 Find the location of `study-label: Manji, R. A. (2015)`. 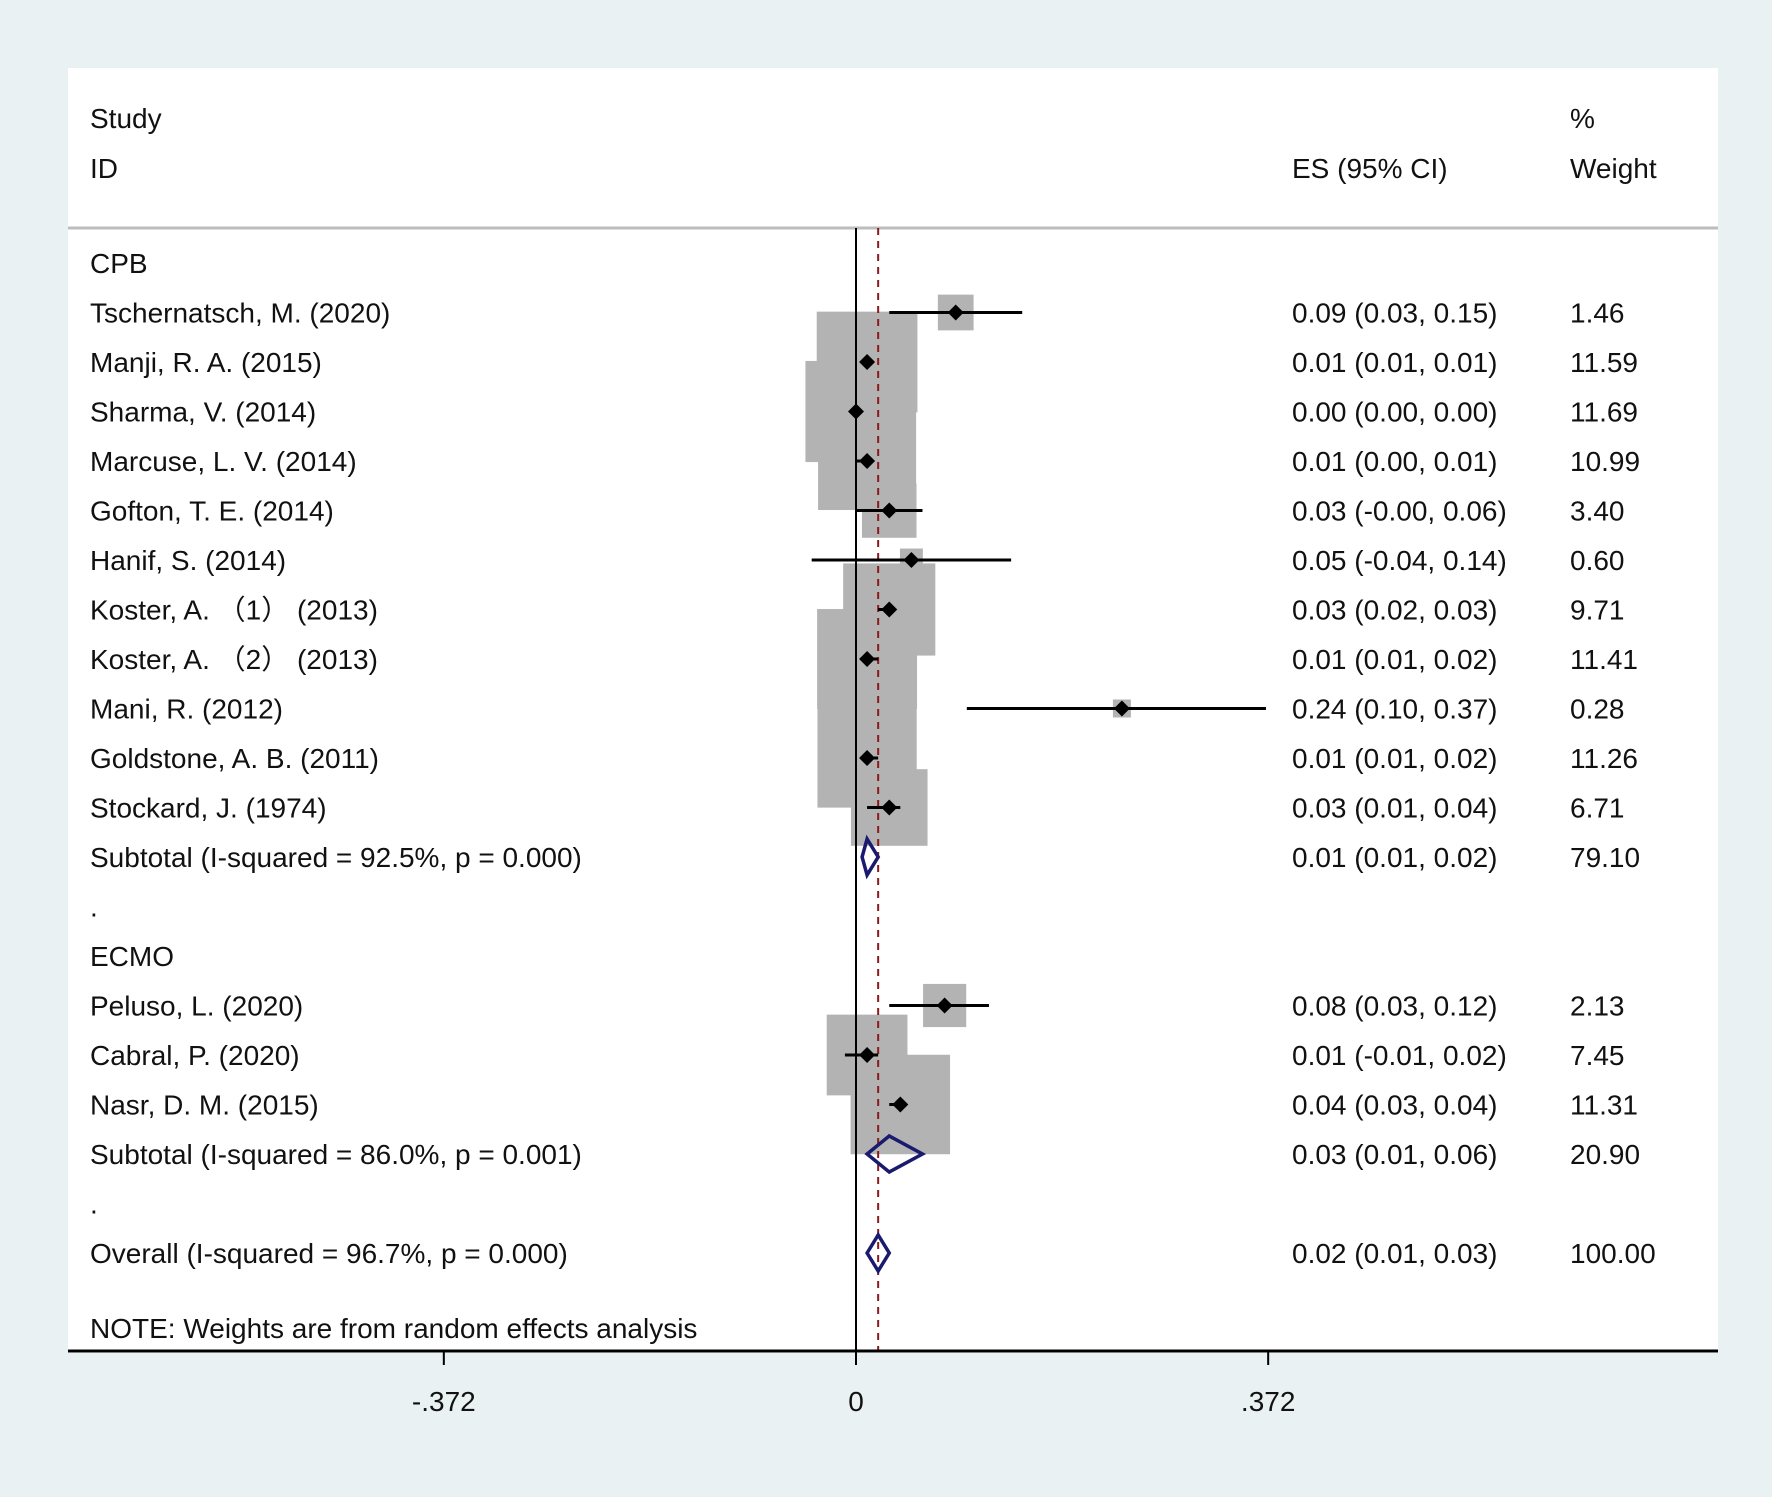

study-label: Manji, R. A. (2015) is located at coordinates (206, 362).